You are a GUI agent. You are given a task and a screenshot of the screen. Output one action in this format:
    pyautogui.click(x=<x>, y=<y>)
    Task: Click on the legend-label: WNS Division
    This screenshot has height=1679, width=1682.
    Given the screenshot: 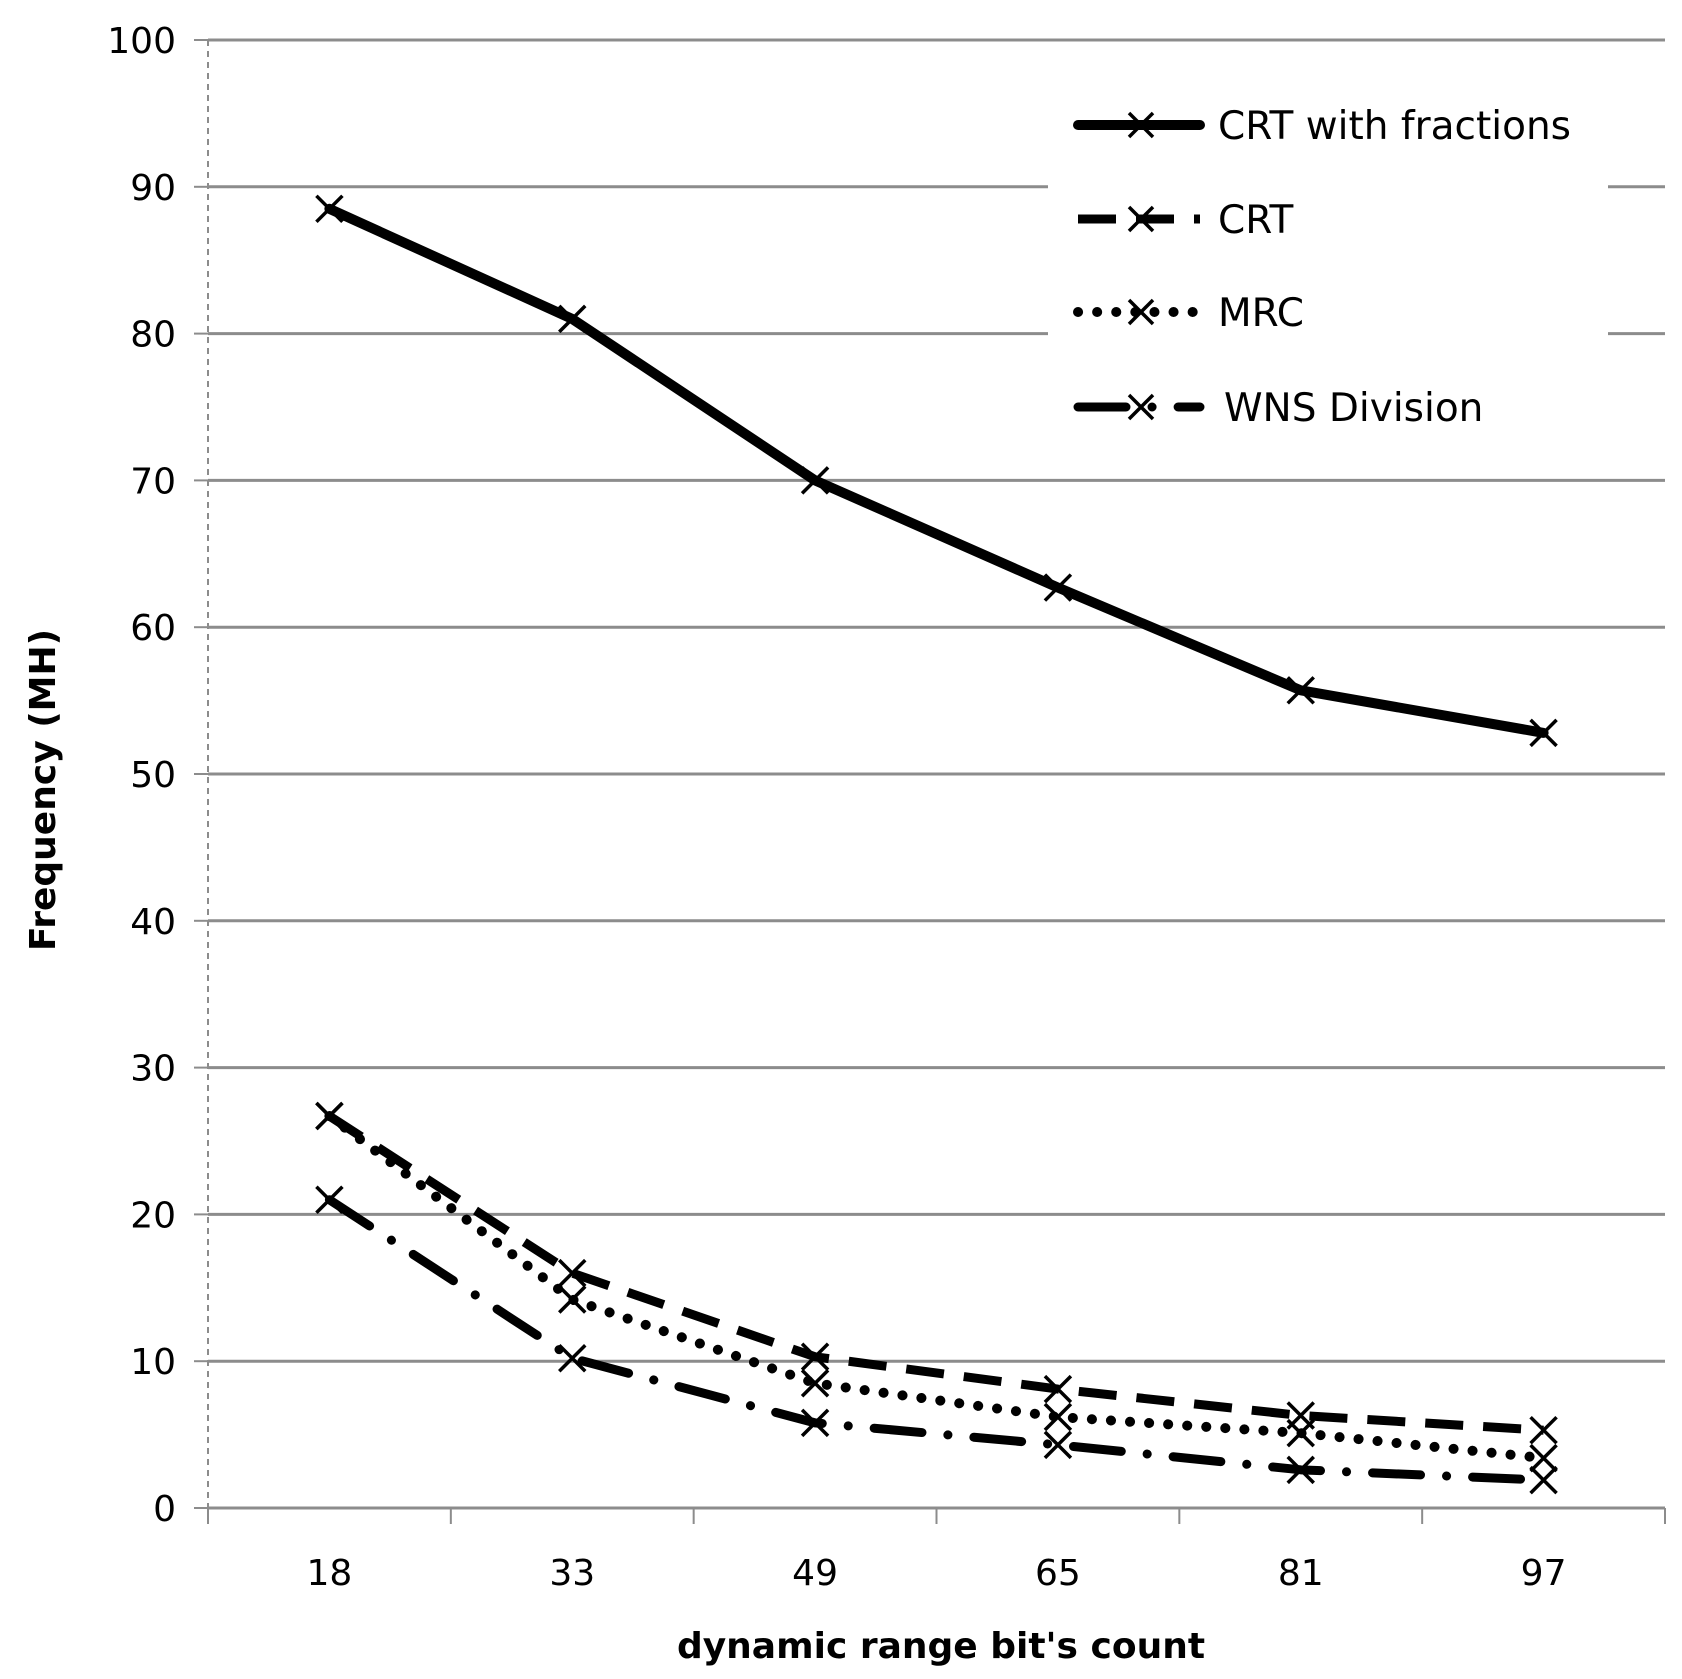 What is the action you would take?
    pyautogui.click(x=1353, y=408)
    